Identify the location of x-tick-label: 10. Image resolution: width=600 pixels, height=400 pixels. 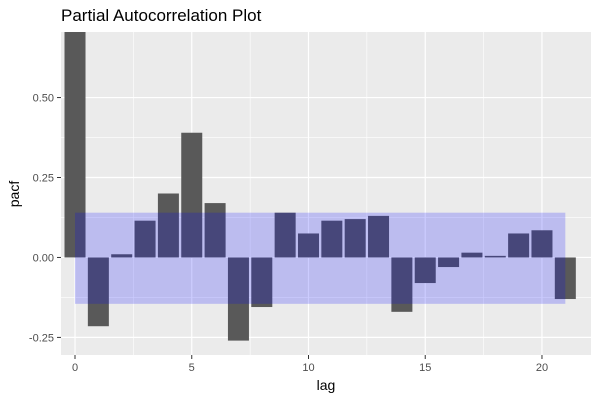
(308, 368).